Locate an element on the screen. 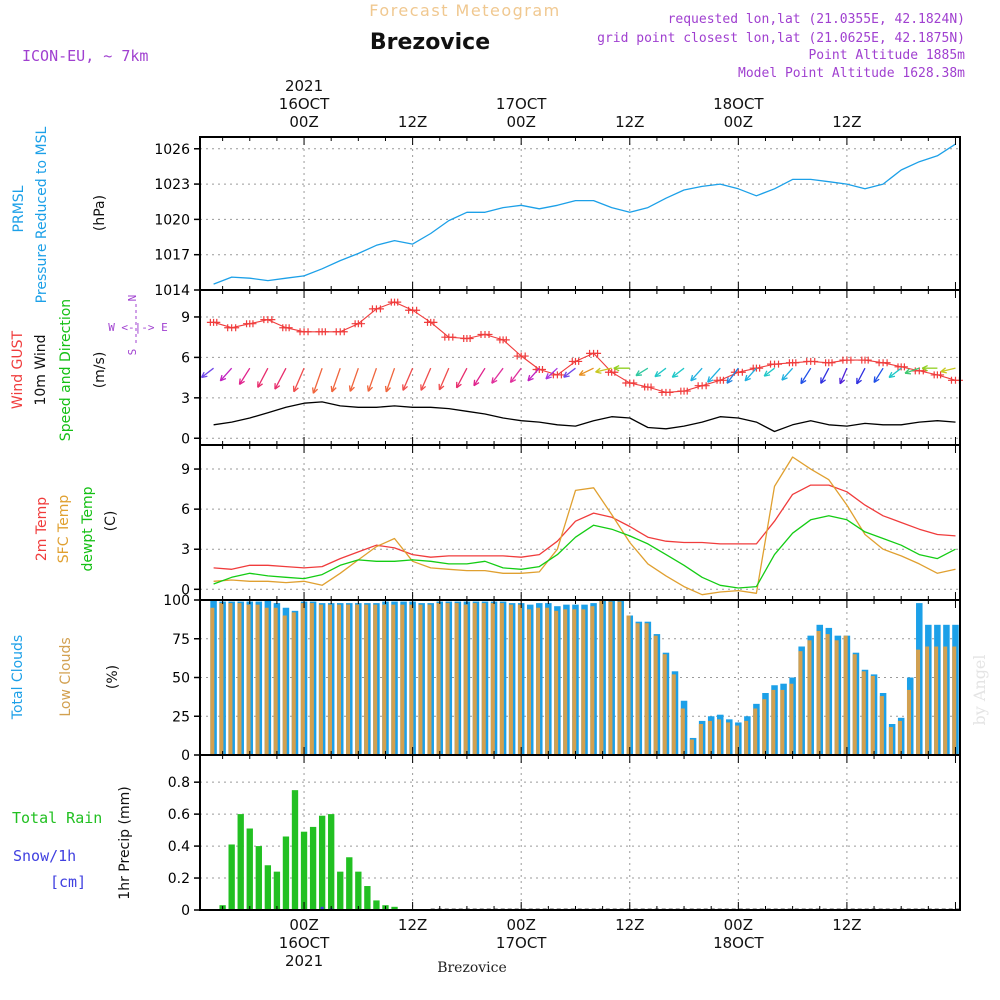 This screenshot has height=1000, width=1000. panel-frame is located at coordinates (580, 832).